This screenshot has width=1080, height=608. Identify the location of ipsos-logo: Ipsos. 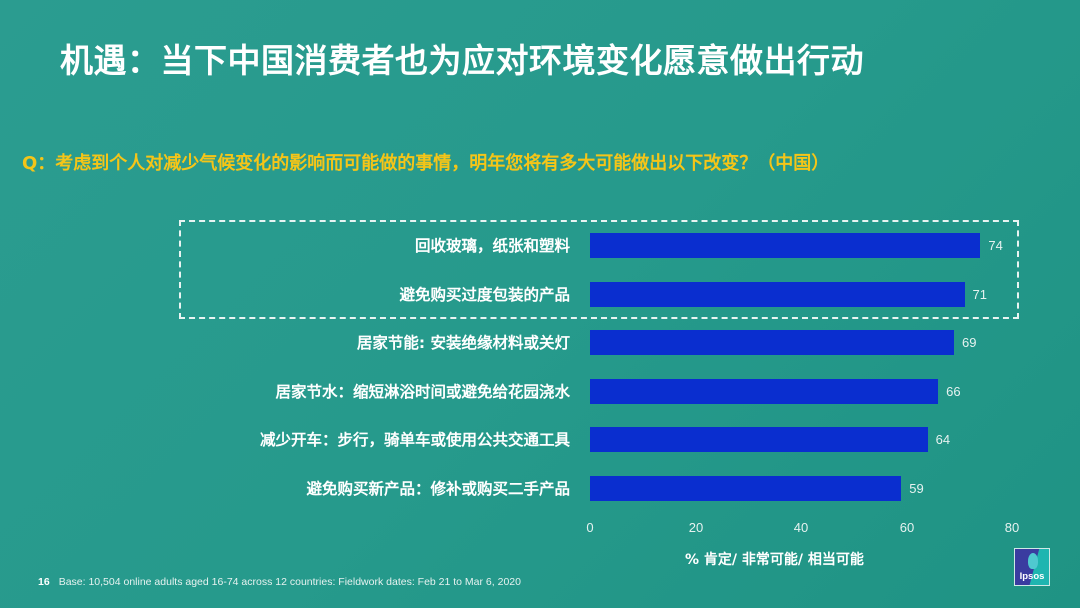
(1032, 567).